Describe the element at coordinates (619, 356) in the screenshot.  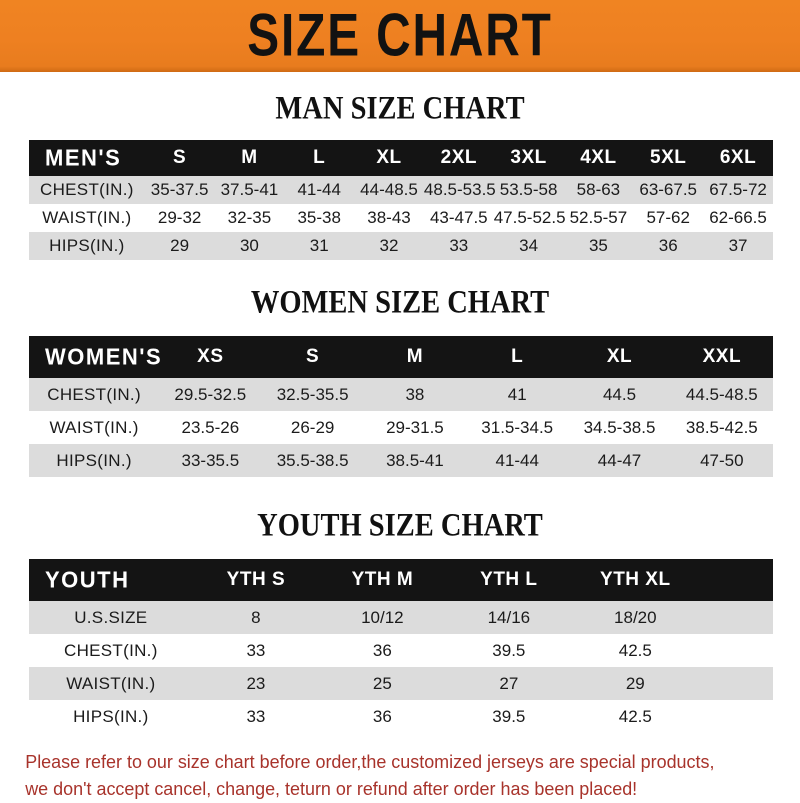
I see `women-col-header: XL` at that location.